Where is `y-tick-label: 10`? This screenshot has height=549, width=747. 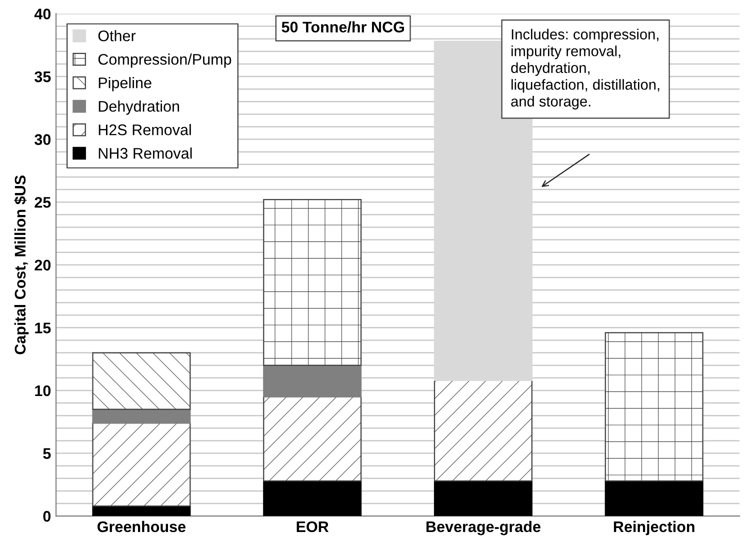 y-tick-label: 10 is located at coordinates (43, 390).